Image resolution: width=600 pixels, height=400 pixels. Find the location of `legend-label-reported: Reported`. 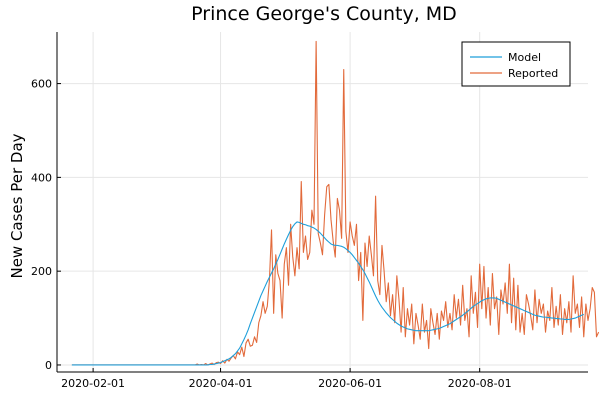

legend-label-reported: Reported is located at coordinates (533, 73).